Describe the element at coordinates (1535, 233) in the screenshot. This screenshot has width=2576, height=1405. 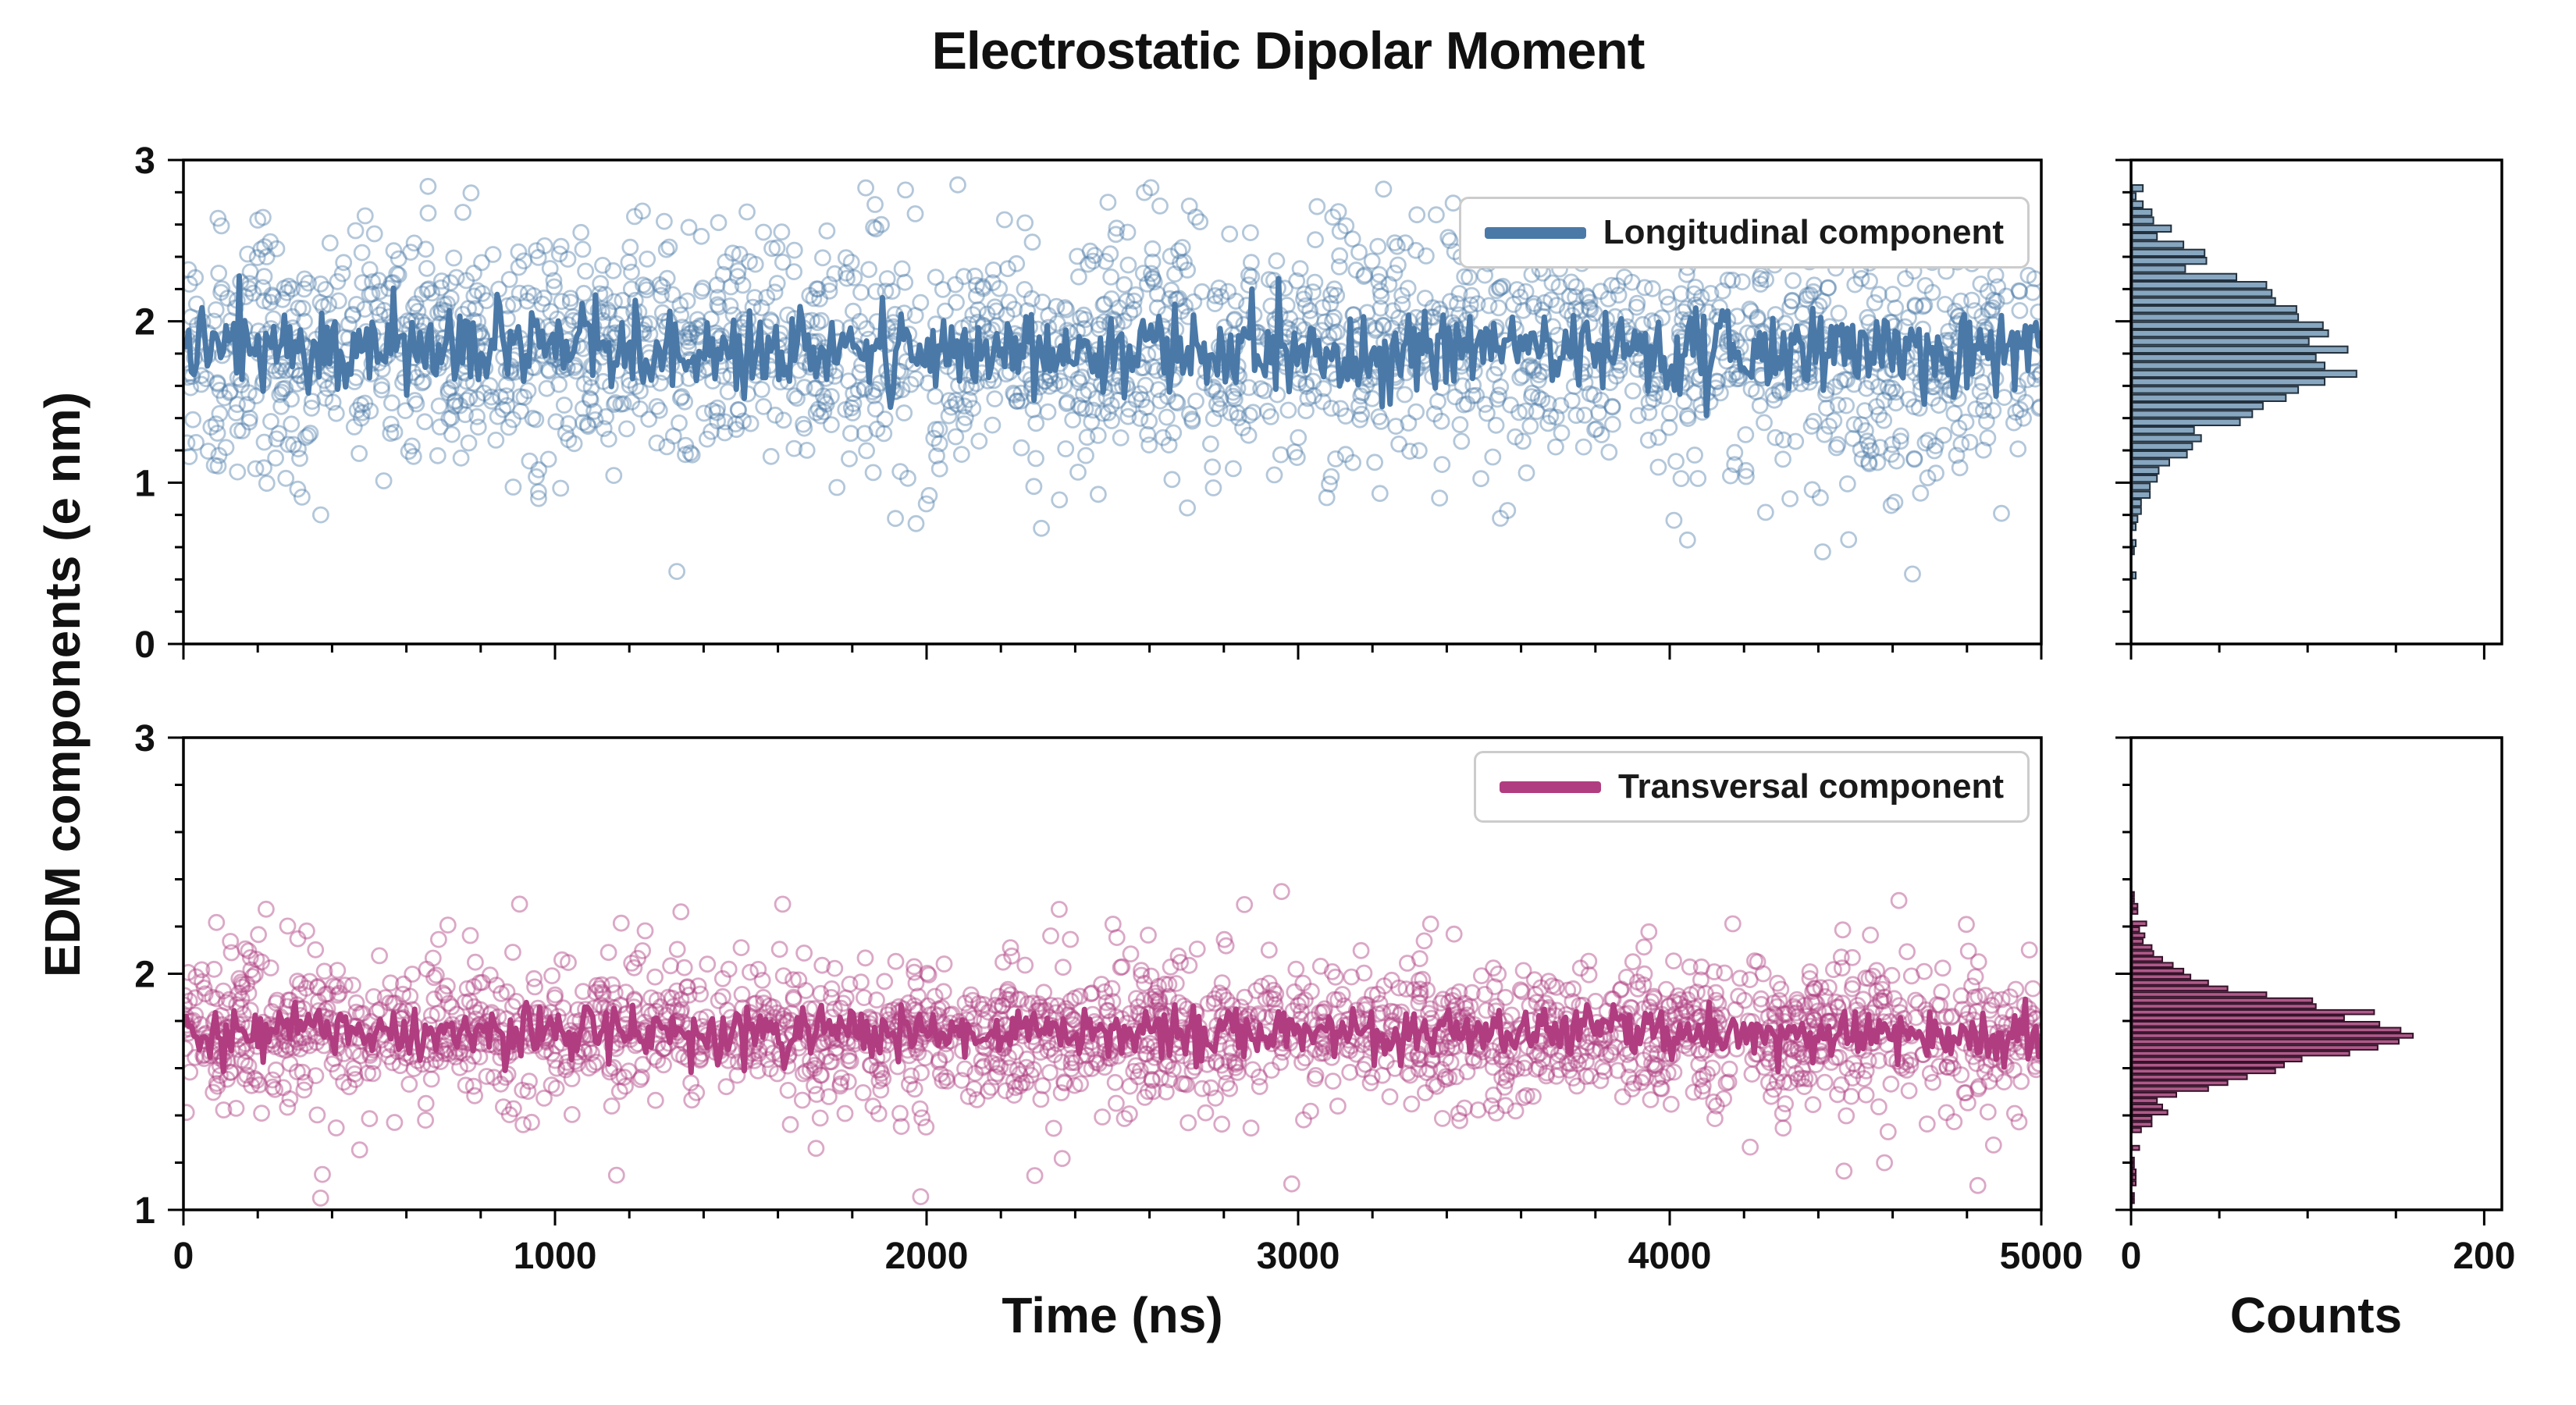
I see `legend-line-sample-longitudinal` at that location.